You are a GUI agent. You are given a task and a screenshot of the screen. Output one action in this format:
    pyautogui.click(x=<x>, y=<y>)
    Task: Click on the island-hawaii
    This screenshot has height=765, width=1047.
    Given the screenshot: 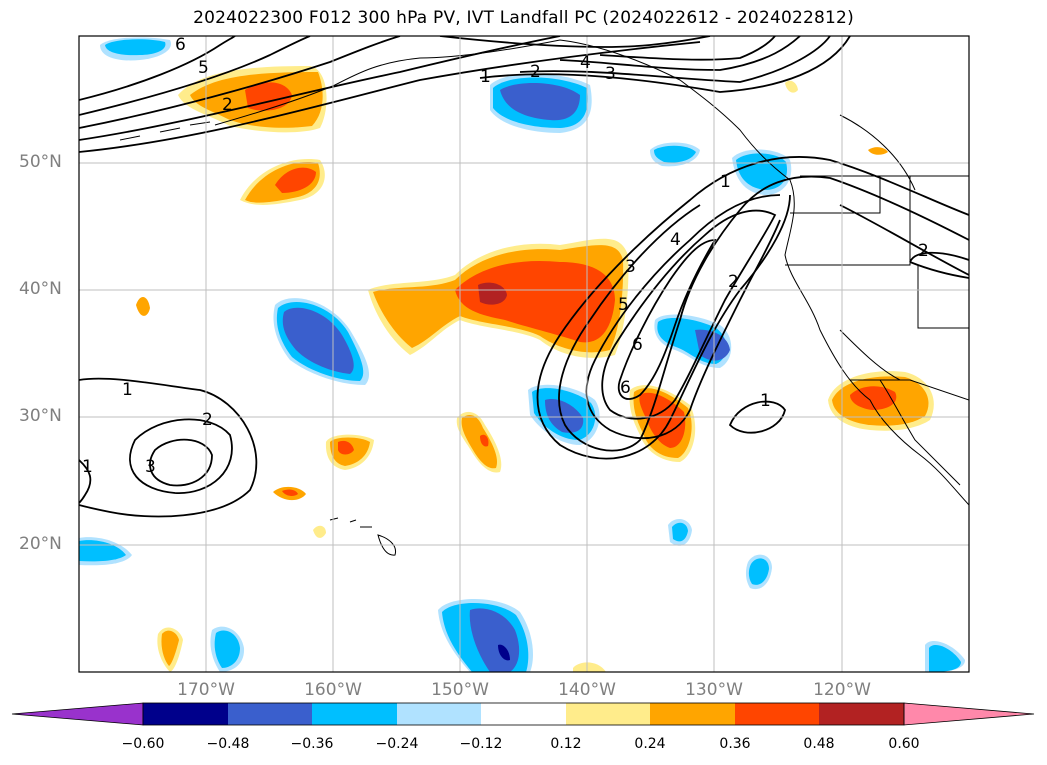 What is the action you would take?
    pyautogui.click(x=363, y=536)
    